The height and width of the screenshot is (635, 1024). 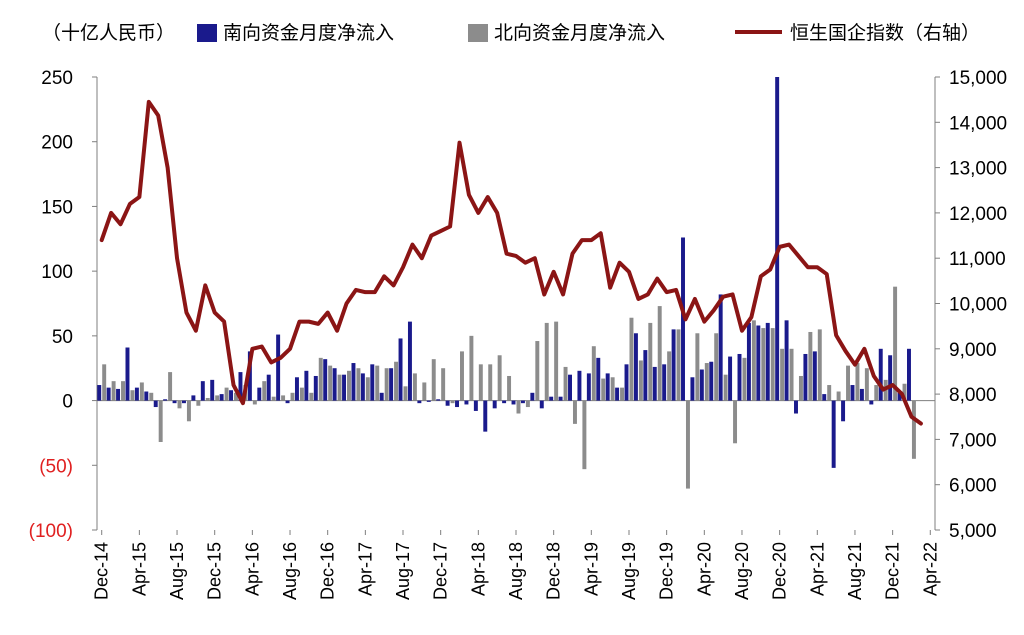 I want to click on left-tick-label: (100), so click(x=51, y=531).